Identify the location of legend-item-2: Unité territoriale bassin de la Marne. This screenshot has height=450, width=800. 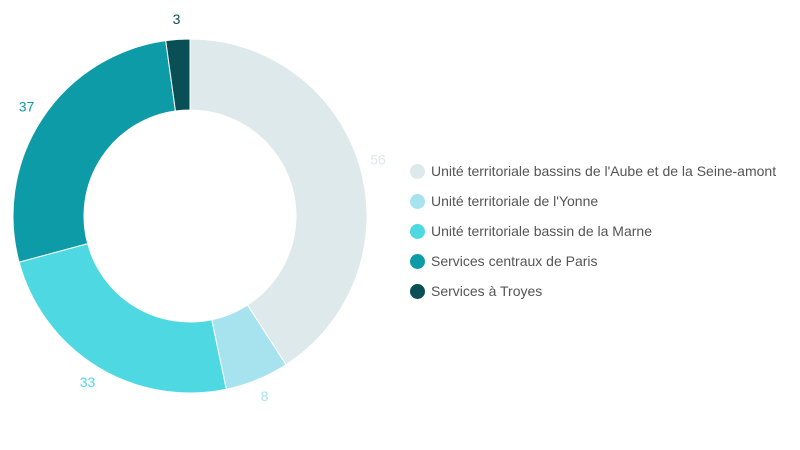
(593, 231).